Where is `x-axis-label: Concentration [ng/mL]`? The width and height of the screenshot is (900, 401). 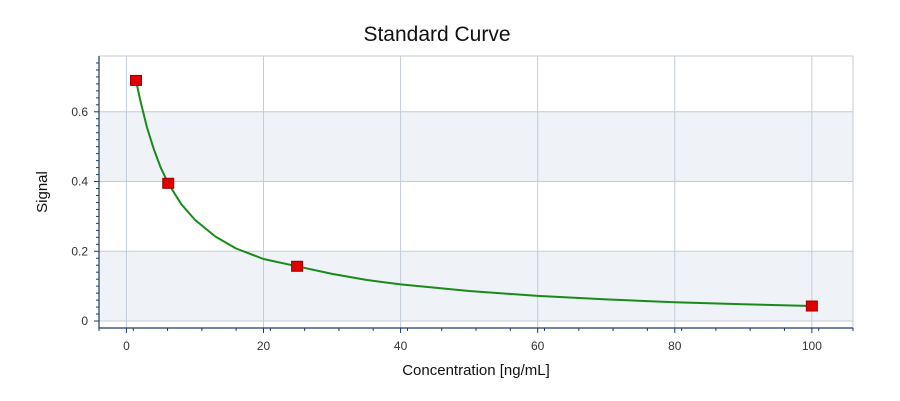
x-axis-label: Concentration [ng/mL] is located at coordinates (476, 370).